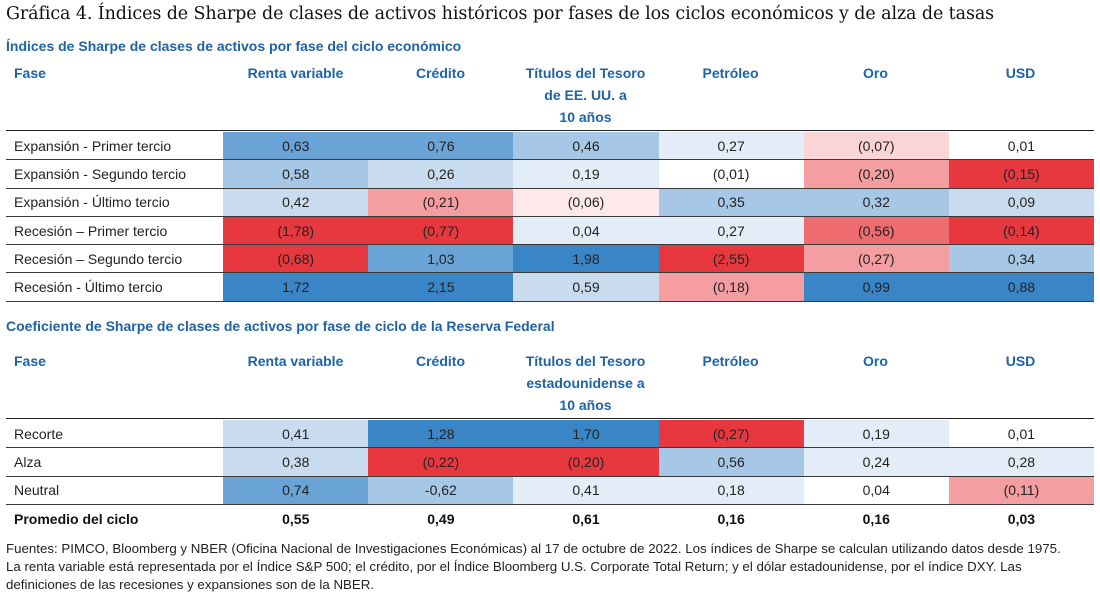 The image size is (1100, 600). I want to click on table-cell: (0,15), so click(1021, 174).